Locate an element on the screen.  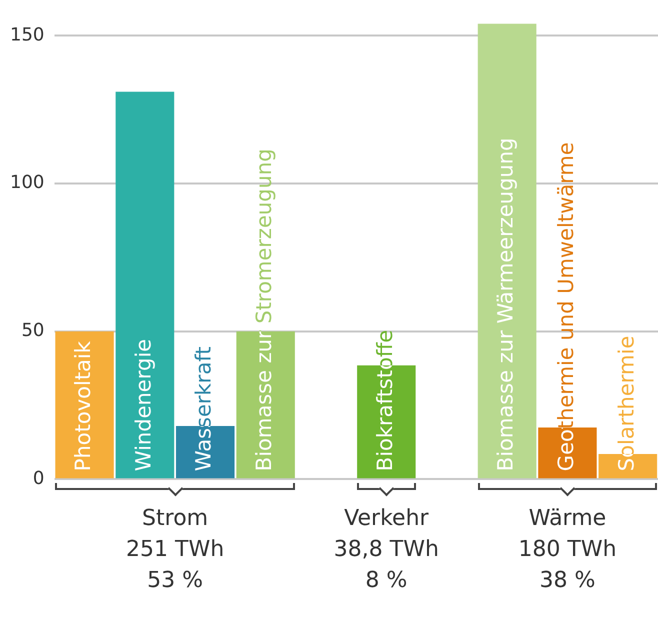
text: Verkehr 38,8 TWh 8 % is located at coordinates (386, 550).